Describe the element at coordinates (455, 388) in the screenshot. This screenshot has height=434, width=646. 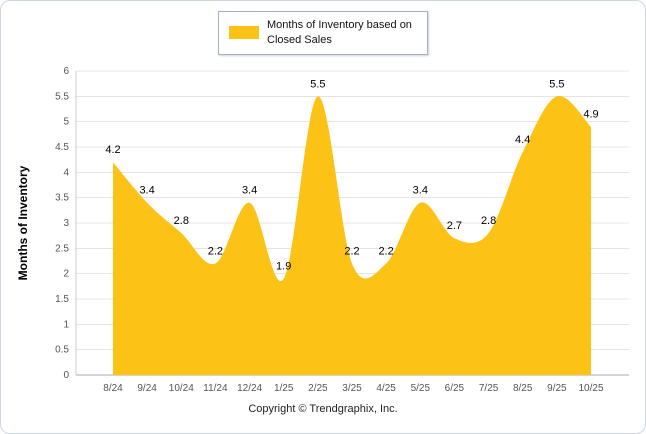
I see `x-tick-label: 6/25` at that location.